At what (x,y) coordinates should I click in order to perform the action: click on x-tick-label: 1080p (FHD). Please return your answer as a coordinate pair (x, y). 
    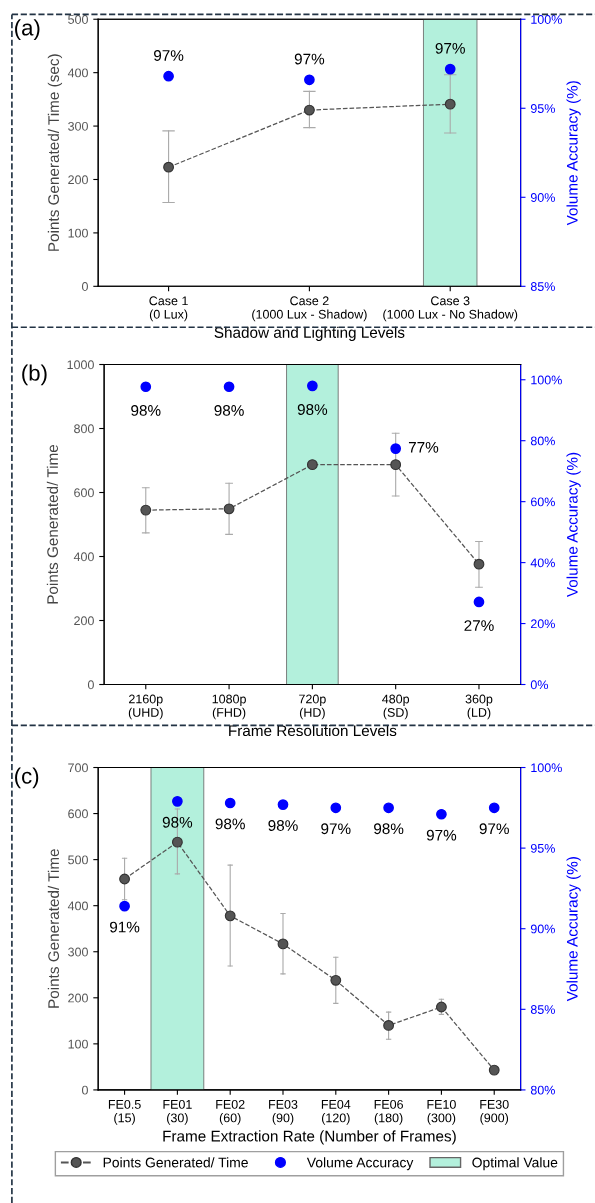
    Looking at the image, I should click on (229, 707).